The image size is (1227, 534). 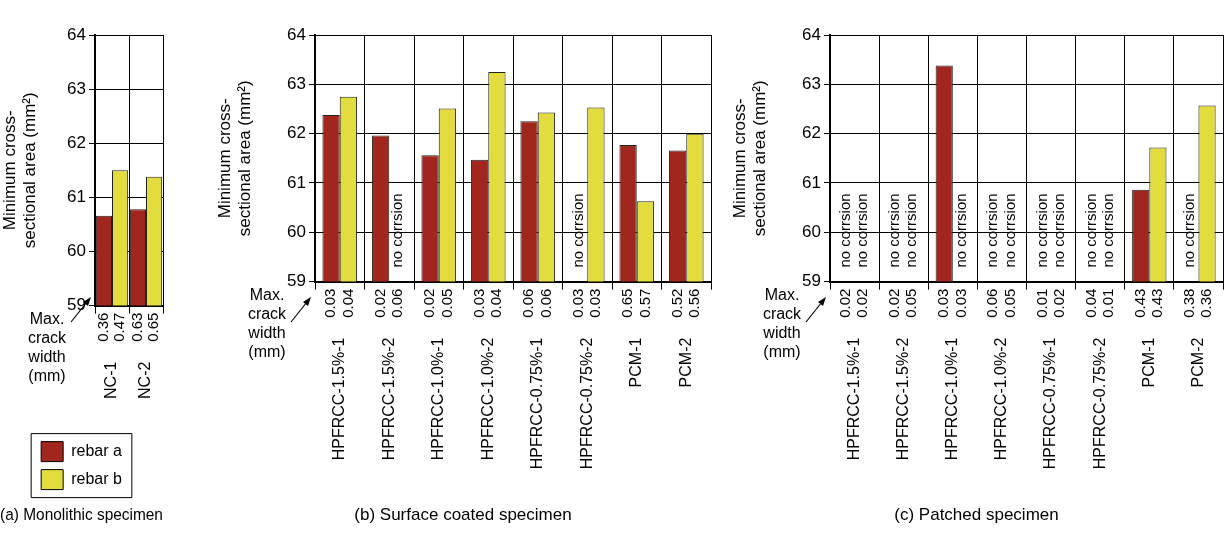 What do you see at coordinates (1188, 303) in the screenshot?
I see `text: 0.38` at bounding box center [1188, 303].